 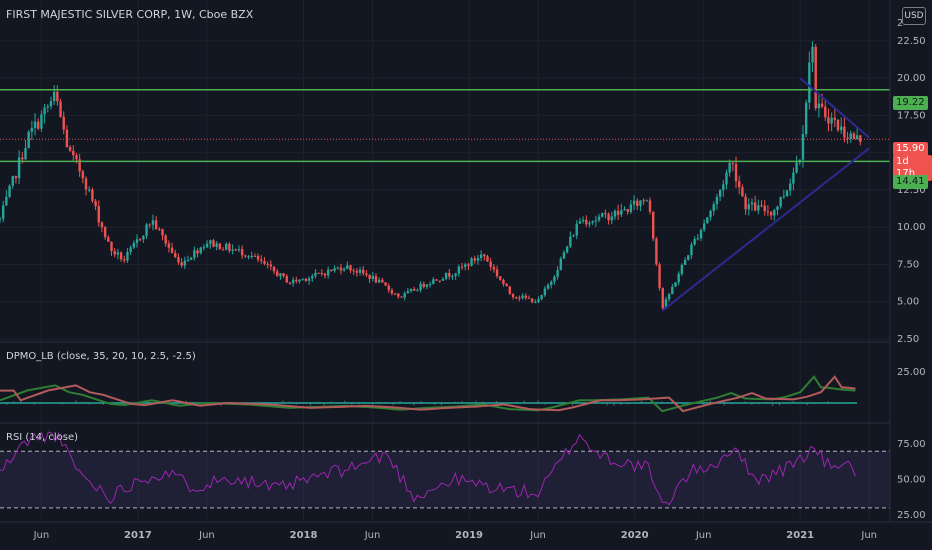 What do you see at coordinates (914, 16) in the screenshot?
I see `currency-badge: USD` at bounding box center [914, 16].